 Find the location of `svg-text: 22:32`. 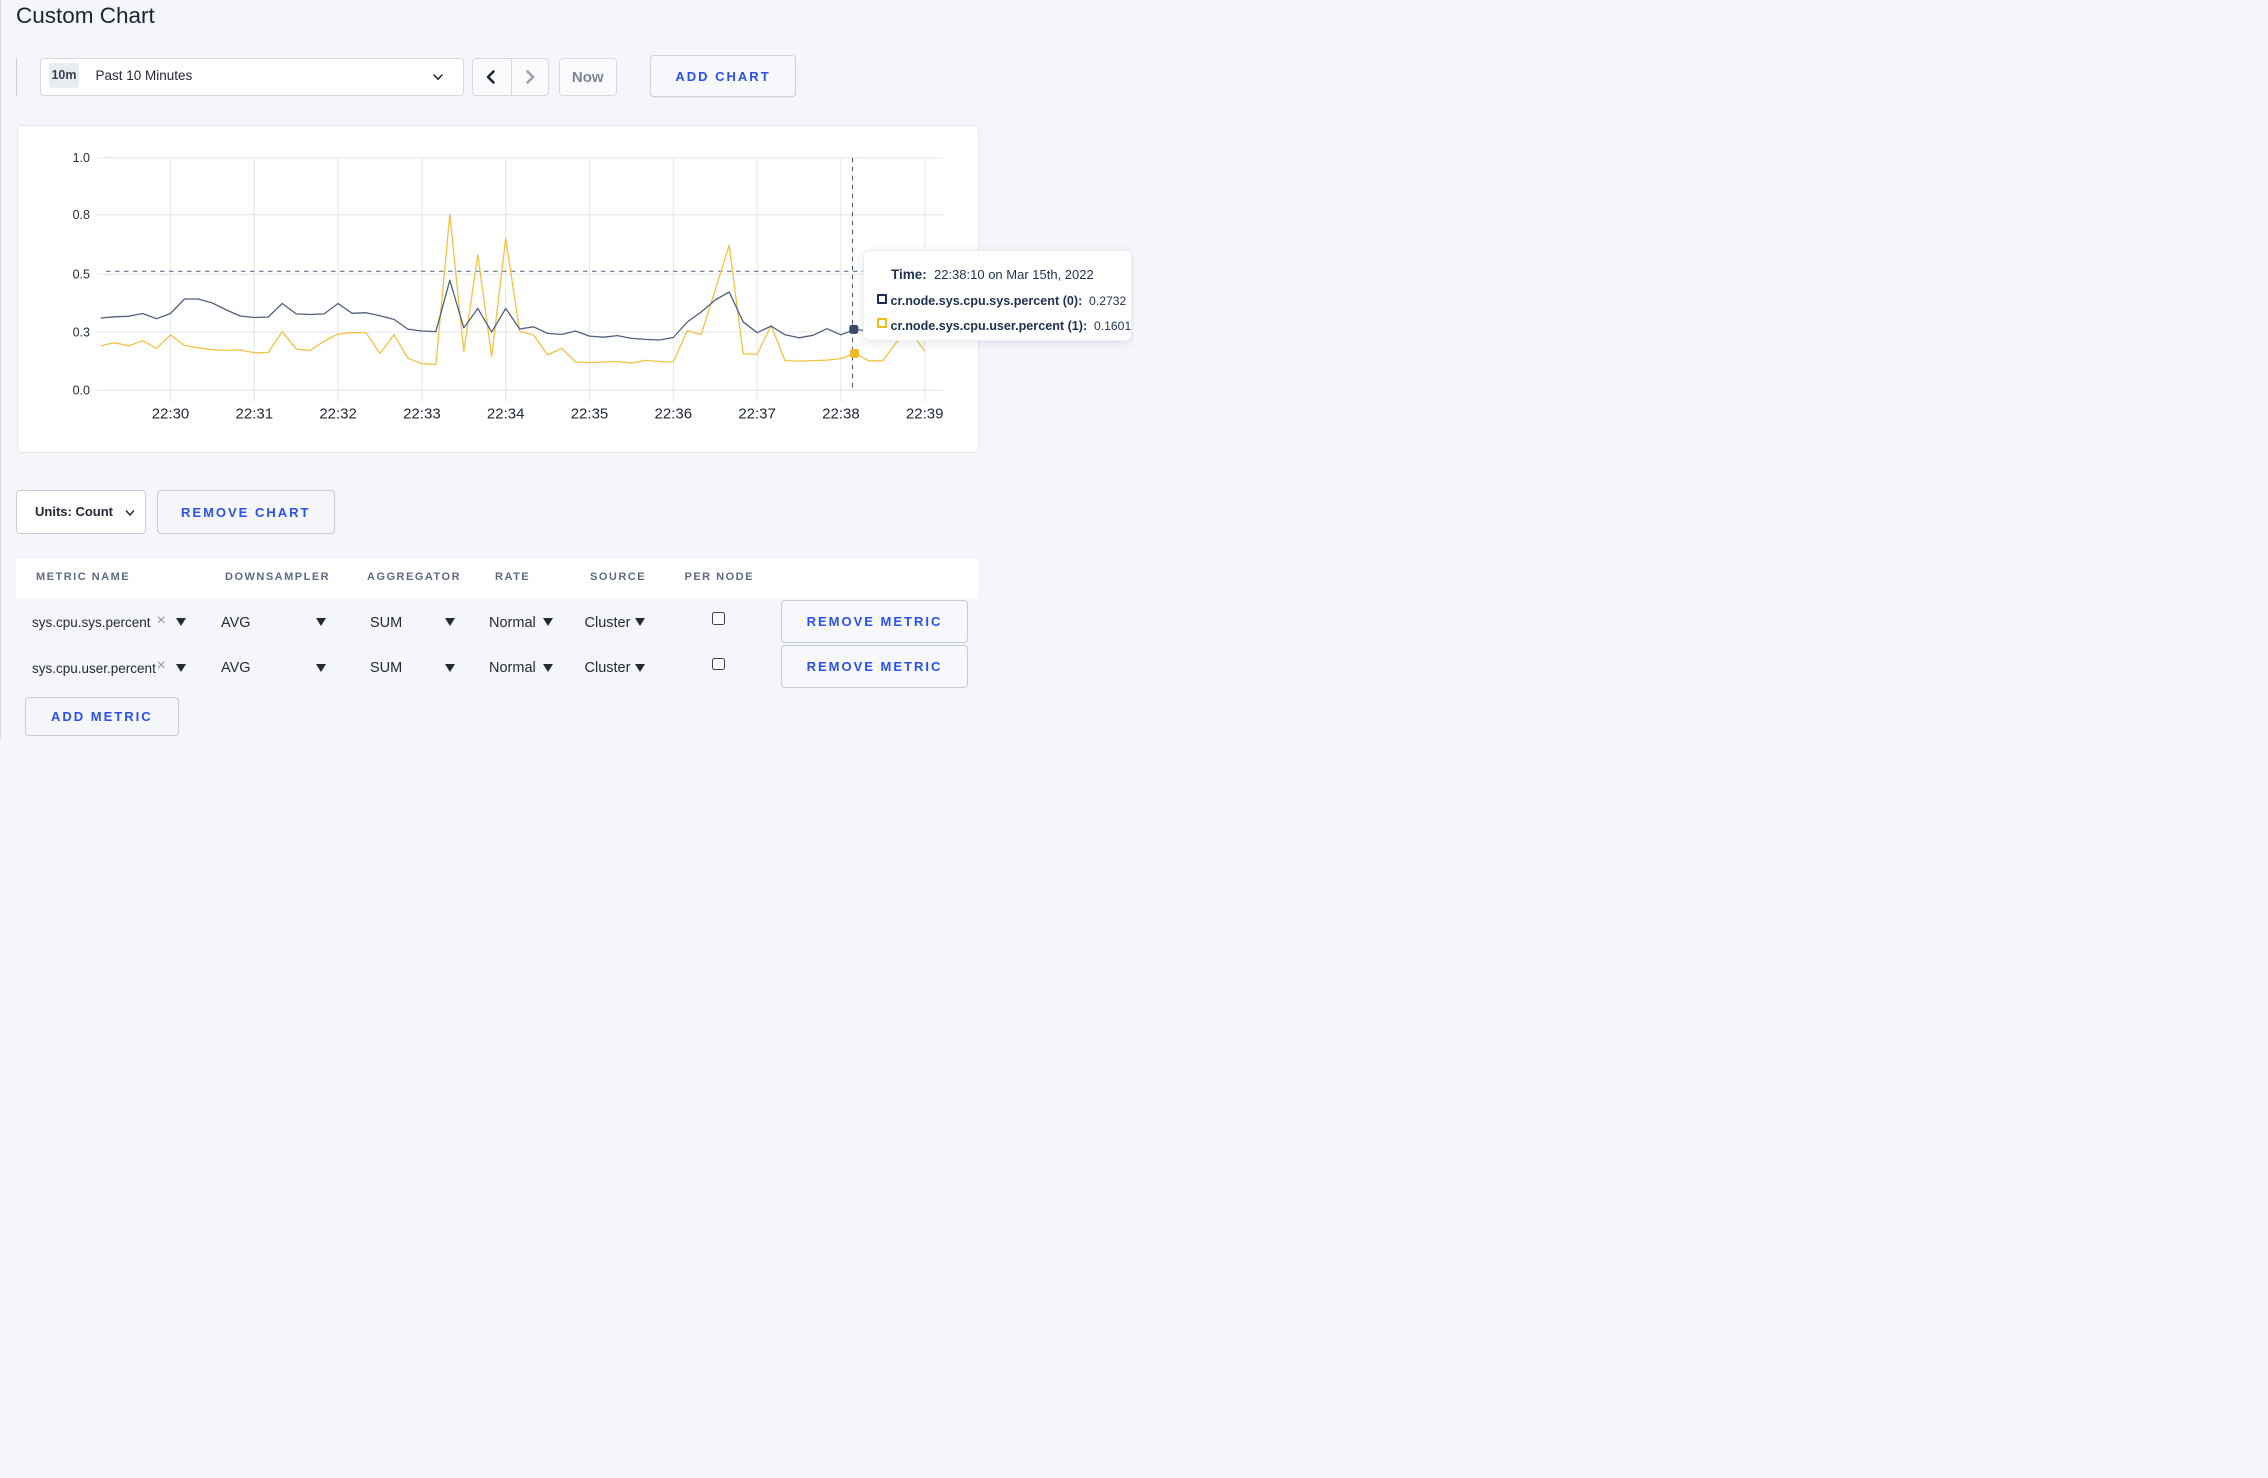

svg-text: 22:32 is located at coordinates (338, 413).